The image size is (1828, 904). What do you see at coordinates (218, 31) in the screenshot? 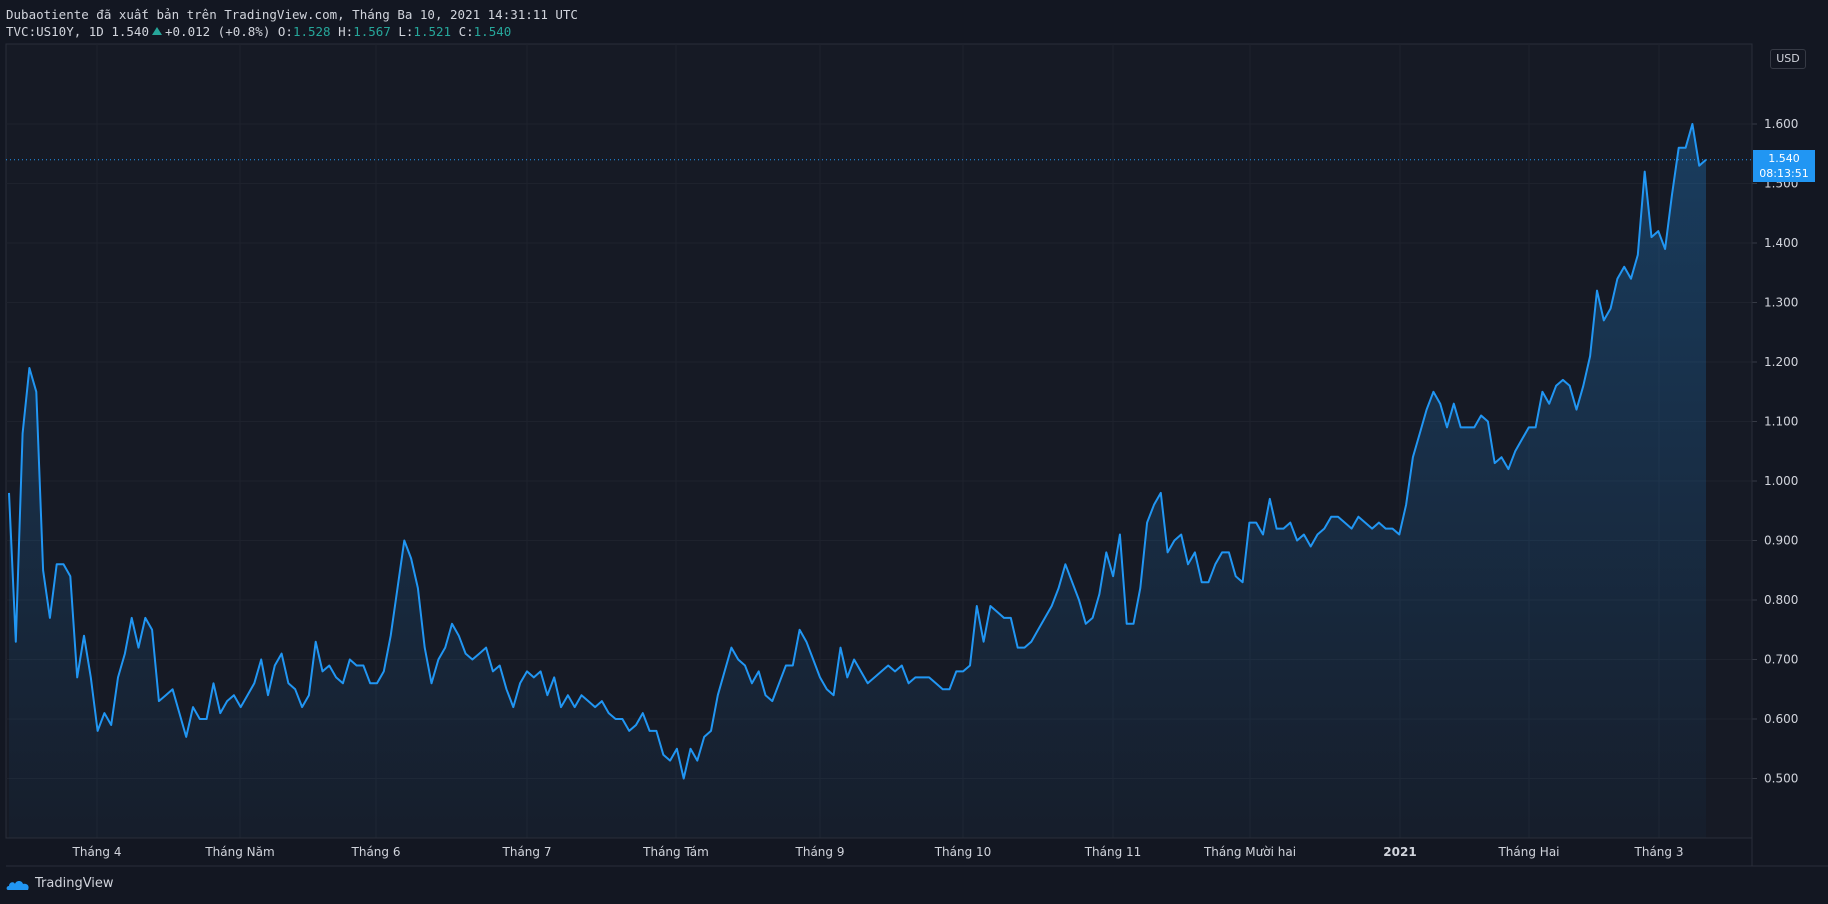
I see `change-label: +0.012 (+0.8%)` at bounding box center [218, 31].